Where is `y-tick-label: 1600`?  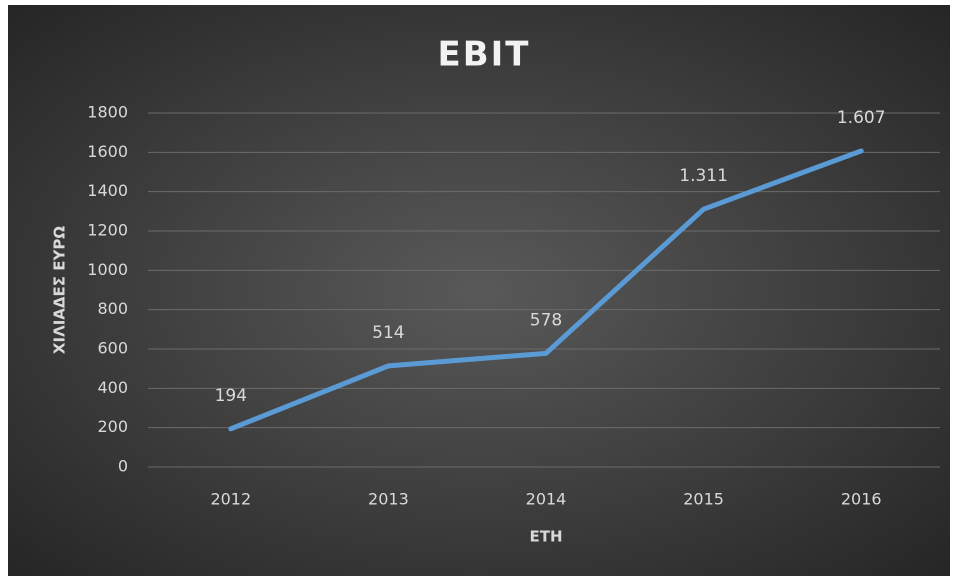
y-tick-label: 1600 is located at coordinates (107, 151).